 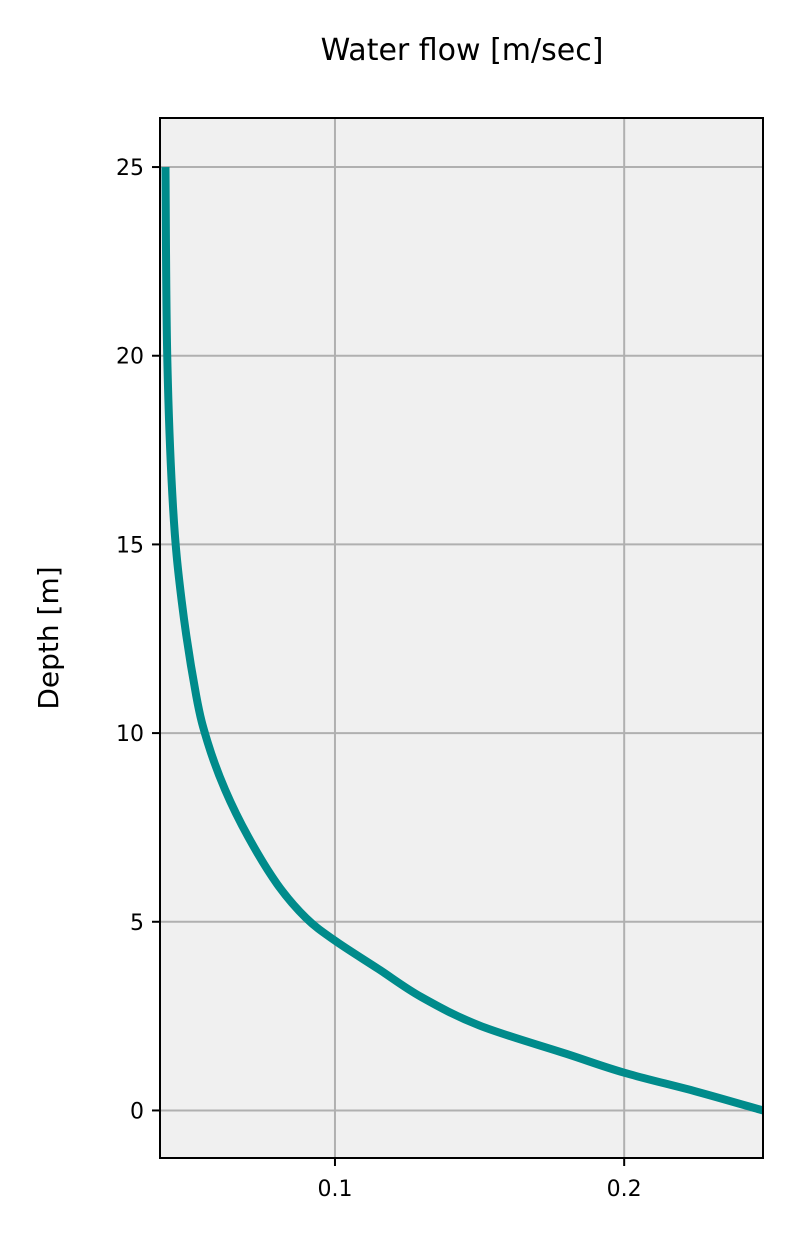 What do you see at coordinates (48, 637) in the screenshot?
I see `y-axis-label: Depth [m]` at bounding box center [48, 637].